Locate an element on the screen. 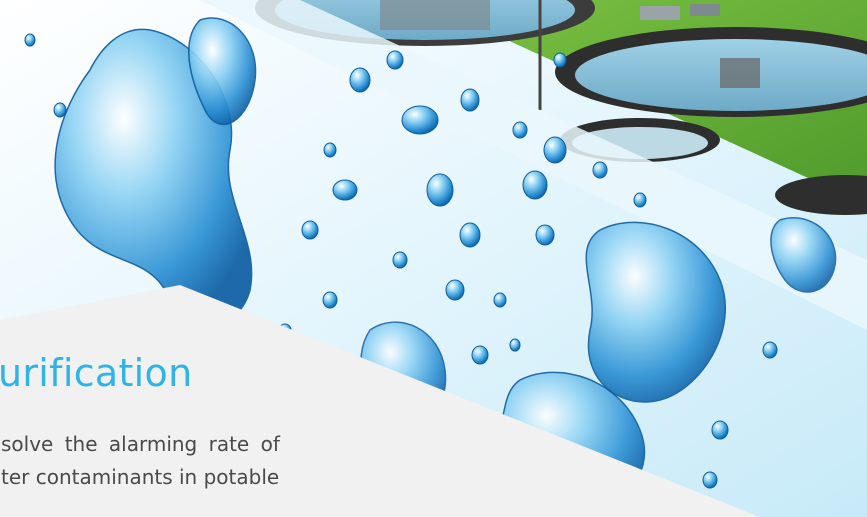 The height and width of the screenshot is (517, 867). caption-body-line-1: solve the alarming rate of is located at coordinates (140, 444).